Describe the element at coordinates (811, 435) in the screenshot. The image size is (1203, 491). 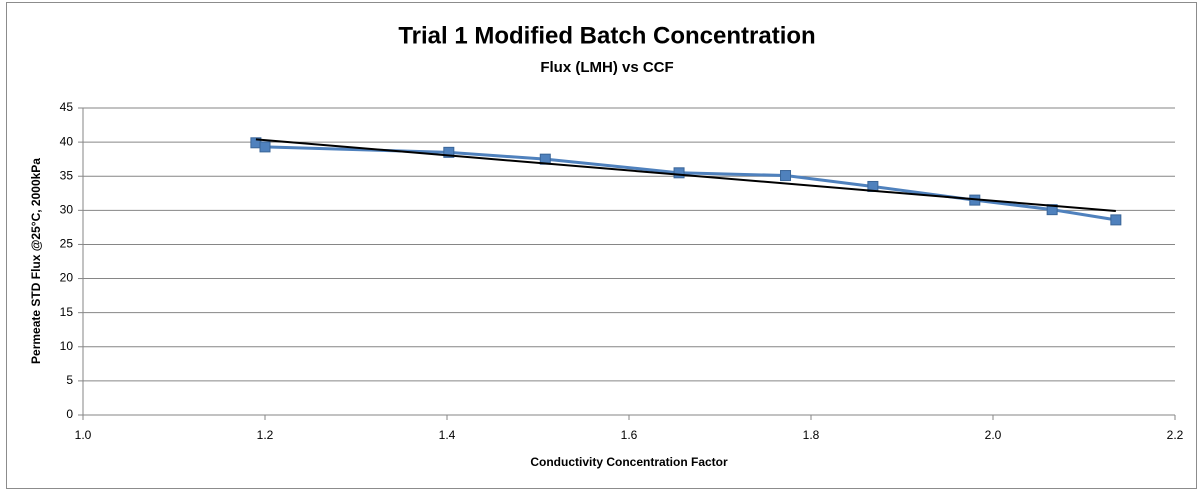
I see `x-tick-label: 1.8` at that location.